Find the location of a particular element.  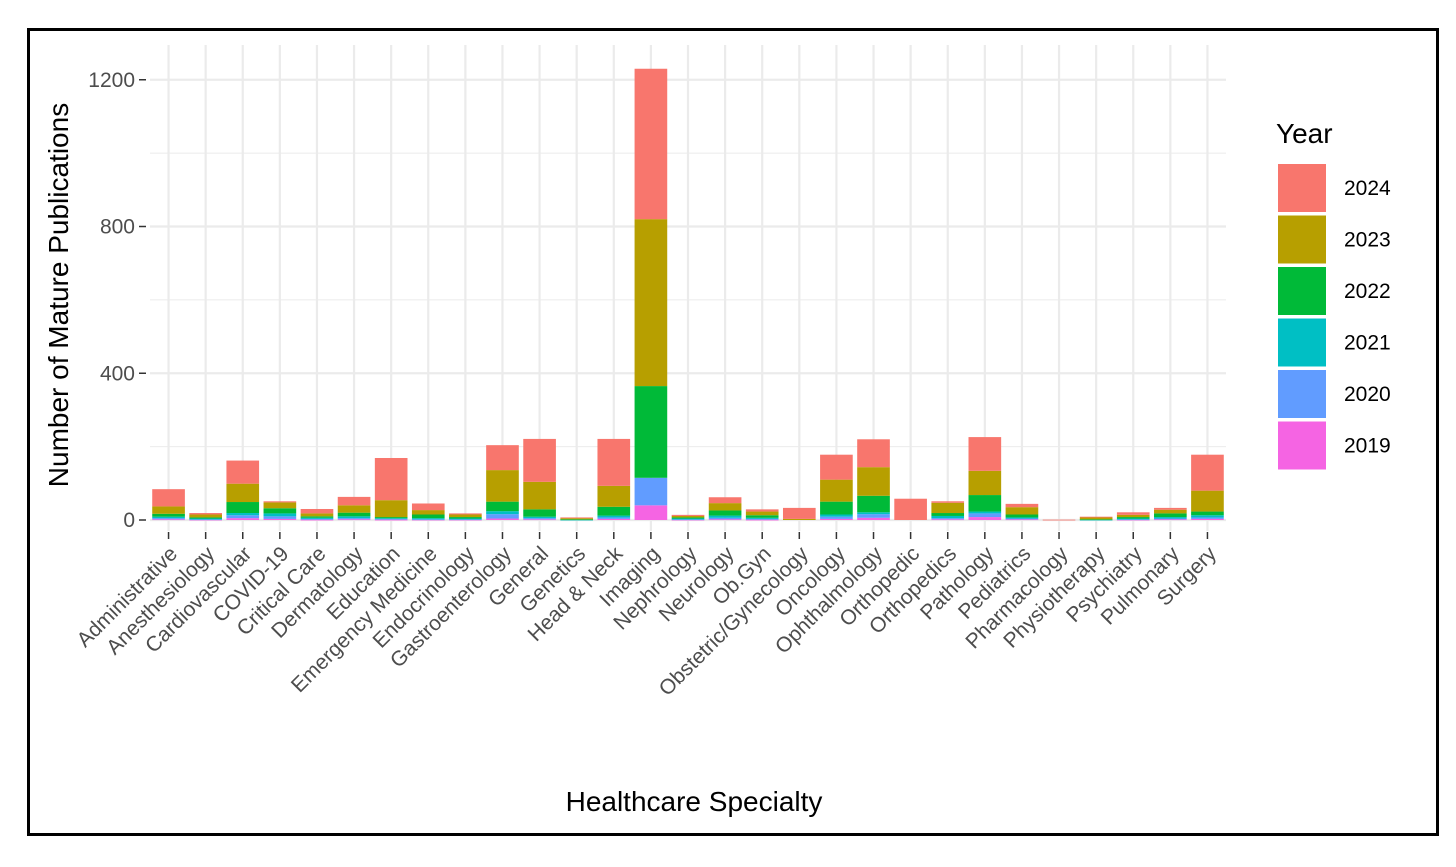

legend-label: 2021 is located at coordinates (1367, 343).